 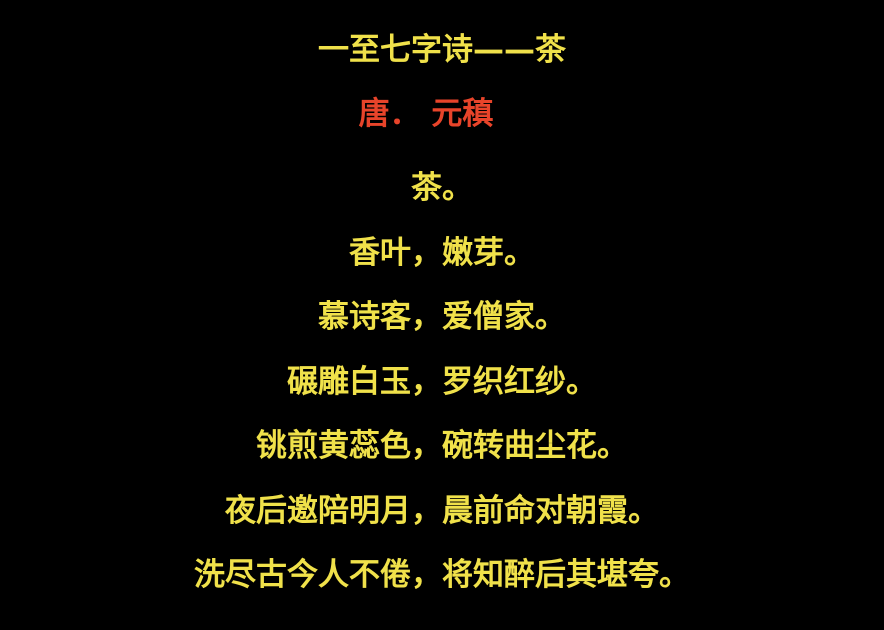 What do you see at coordinates (442, 446) in the screenshot?
I see `poem-line: 铫煎黄蕊色，碗转曲尘花。` at bounding box center [442, 446].